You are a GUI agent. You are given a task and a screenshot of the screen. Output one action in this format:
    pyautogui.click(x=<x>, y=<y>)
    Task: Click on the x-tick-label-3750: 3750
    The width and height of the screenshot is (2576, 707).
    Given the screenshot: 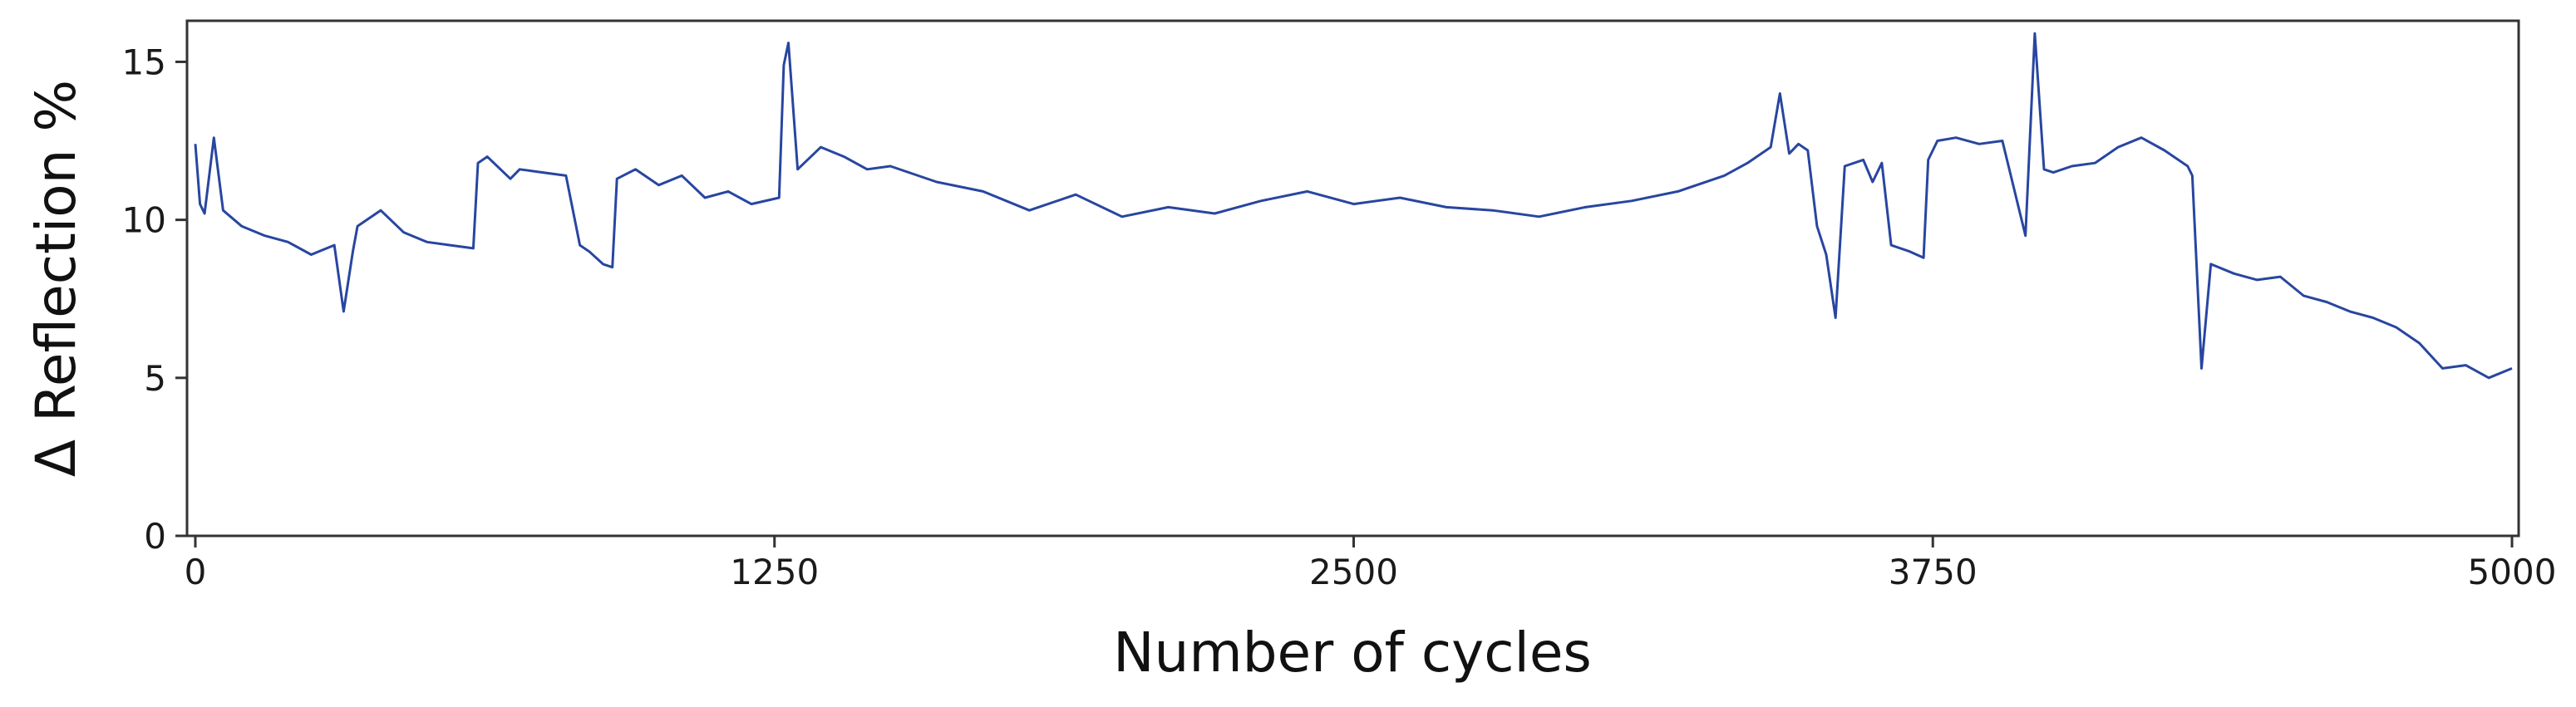 What is the action you would take?
    pyautogui.click(x=1933, y=572)
    